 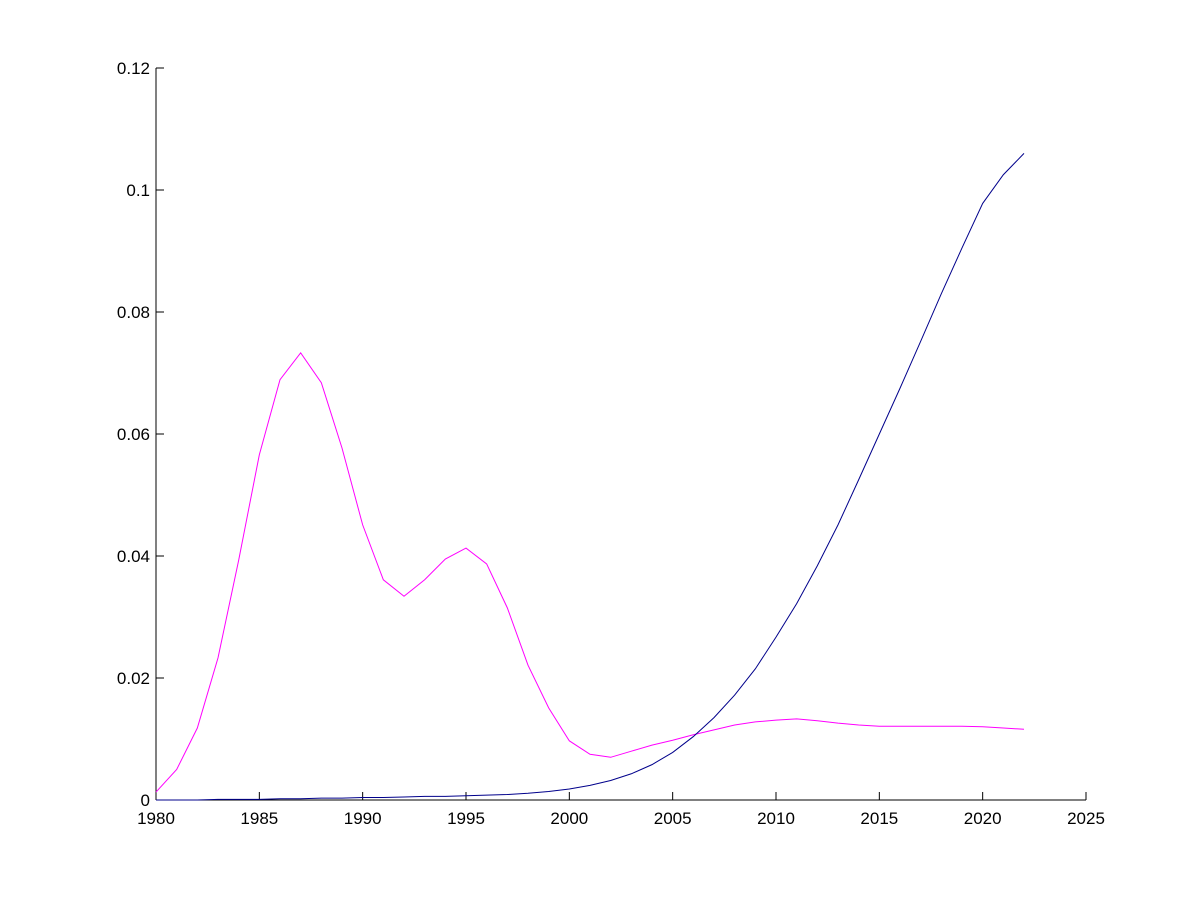 What do you see at coordinates (569, 818) in the screenshot?
I see `x-tick-label: 2000` at bounding box center [569, 818].